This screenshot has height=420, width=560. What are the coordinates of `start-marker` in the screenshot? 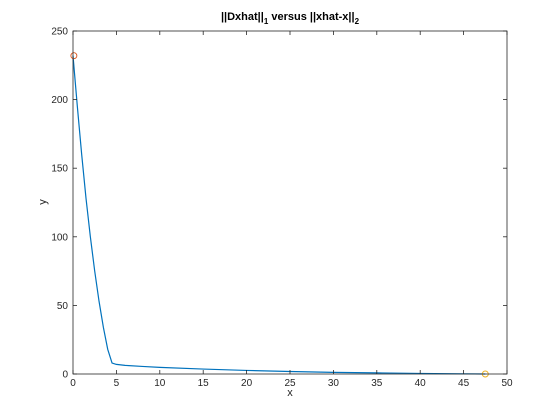 It's located at (74, 56).